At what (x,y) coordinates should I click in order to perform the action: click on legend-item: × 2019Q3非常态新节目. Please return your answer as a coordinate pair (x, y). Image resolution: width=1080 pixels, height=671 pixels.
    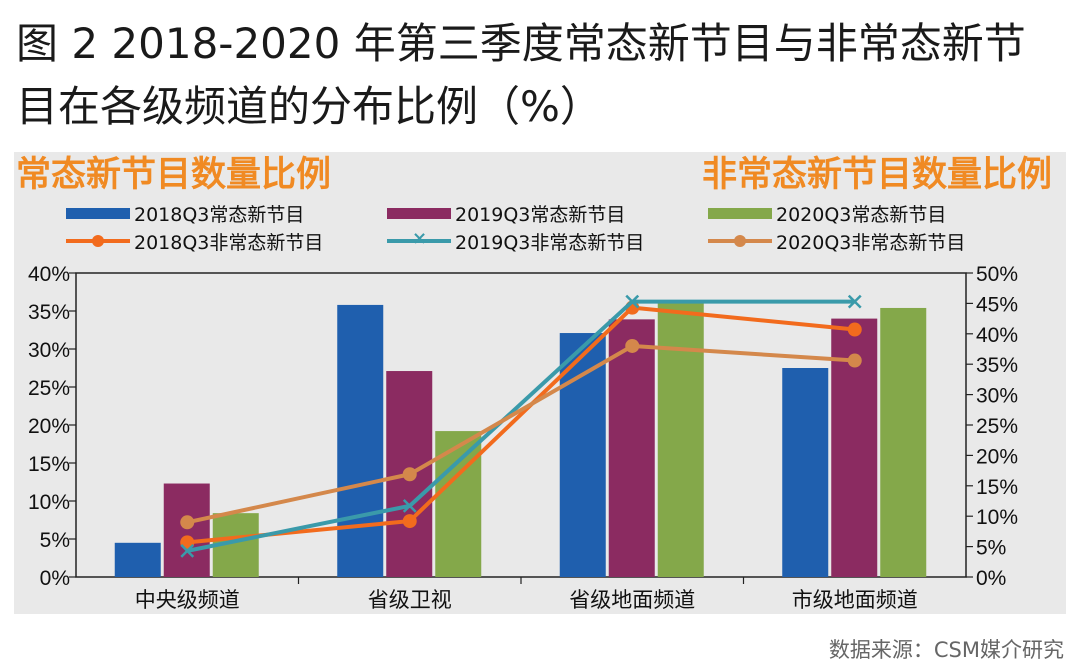
    Looking at the image, I should click on (515, 241).